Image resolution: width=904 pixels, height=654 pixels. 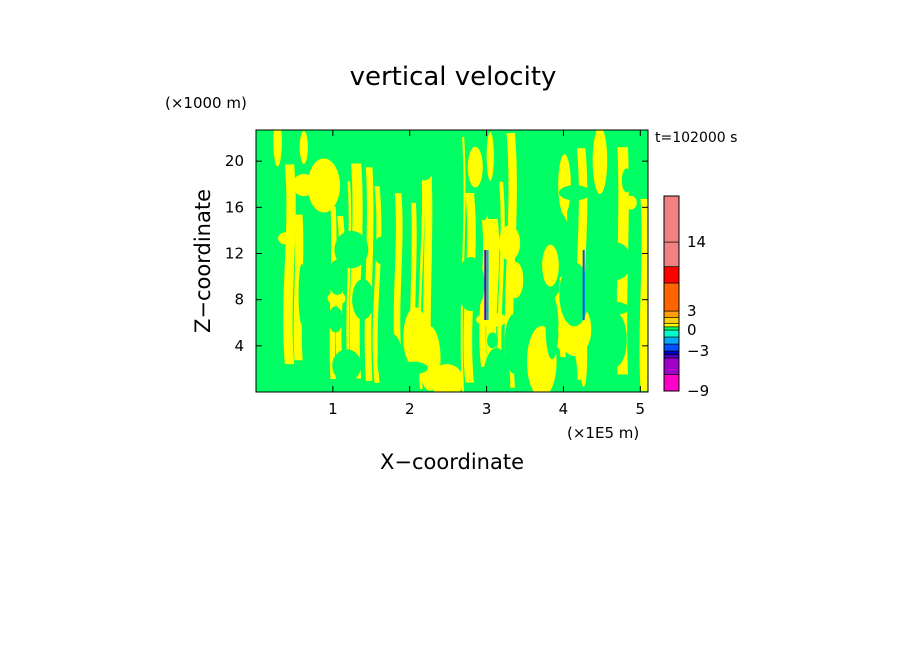 I want to click on x-tick-label: 5, so click(x=641, y=409).